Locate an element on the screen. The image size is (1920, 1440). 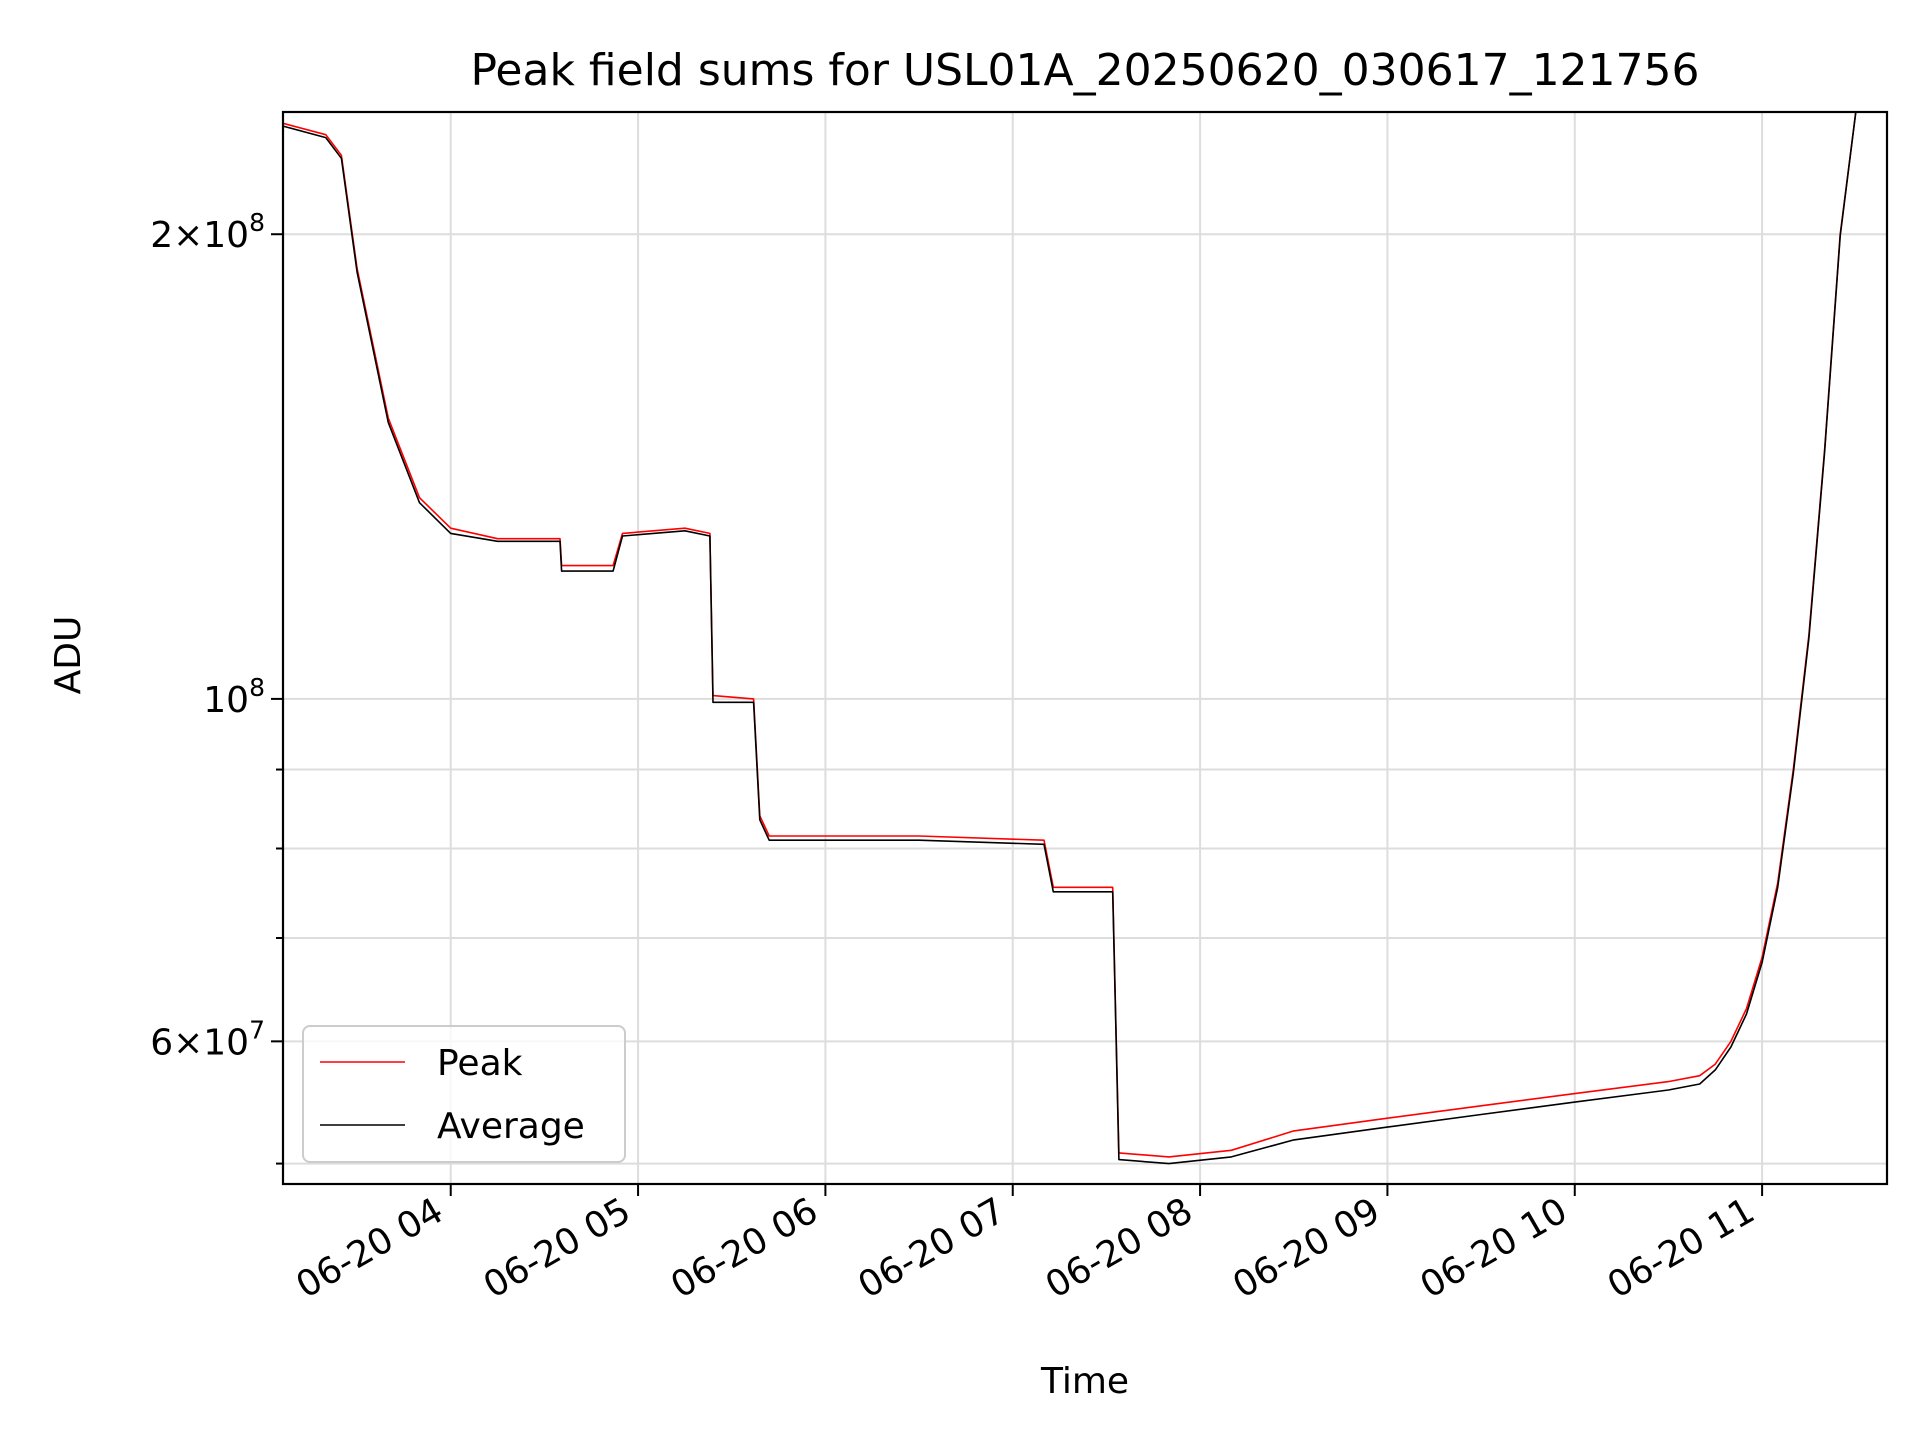
legend: Peak Average is located at coordinates (464, 1094).